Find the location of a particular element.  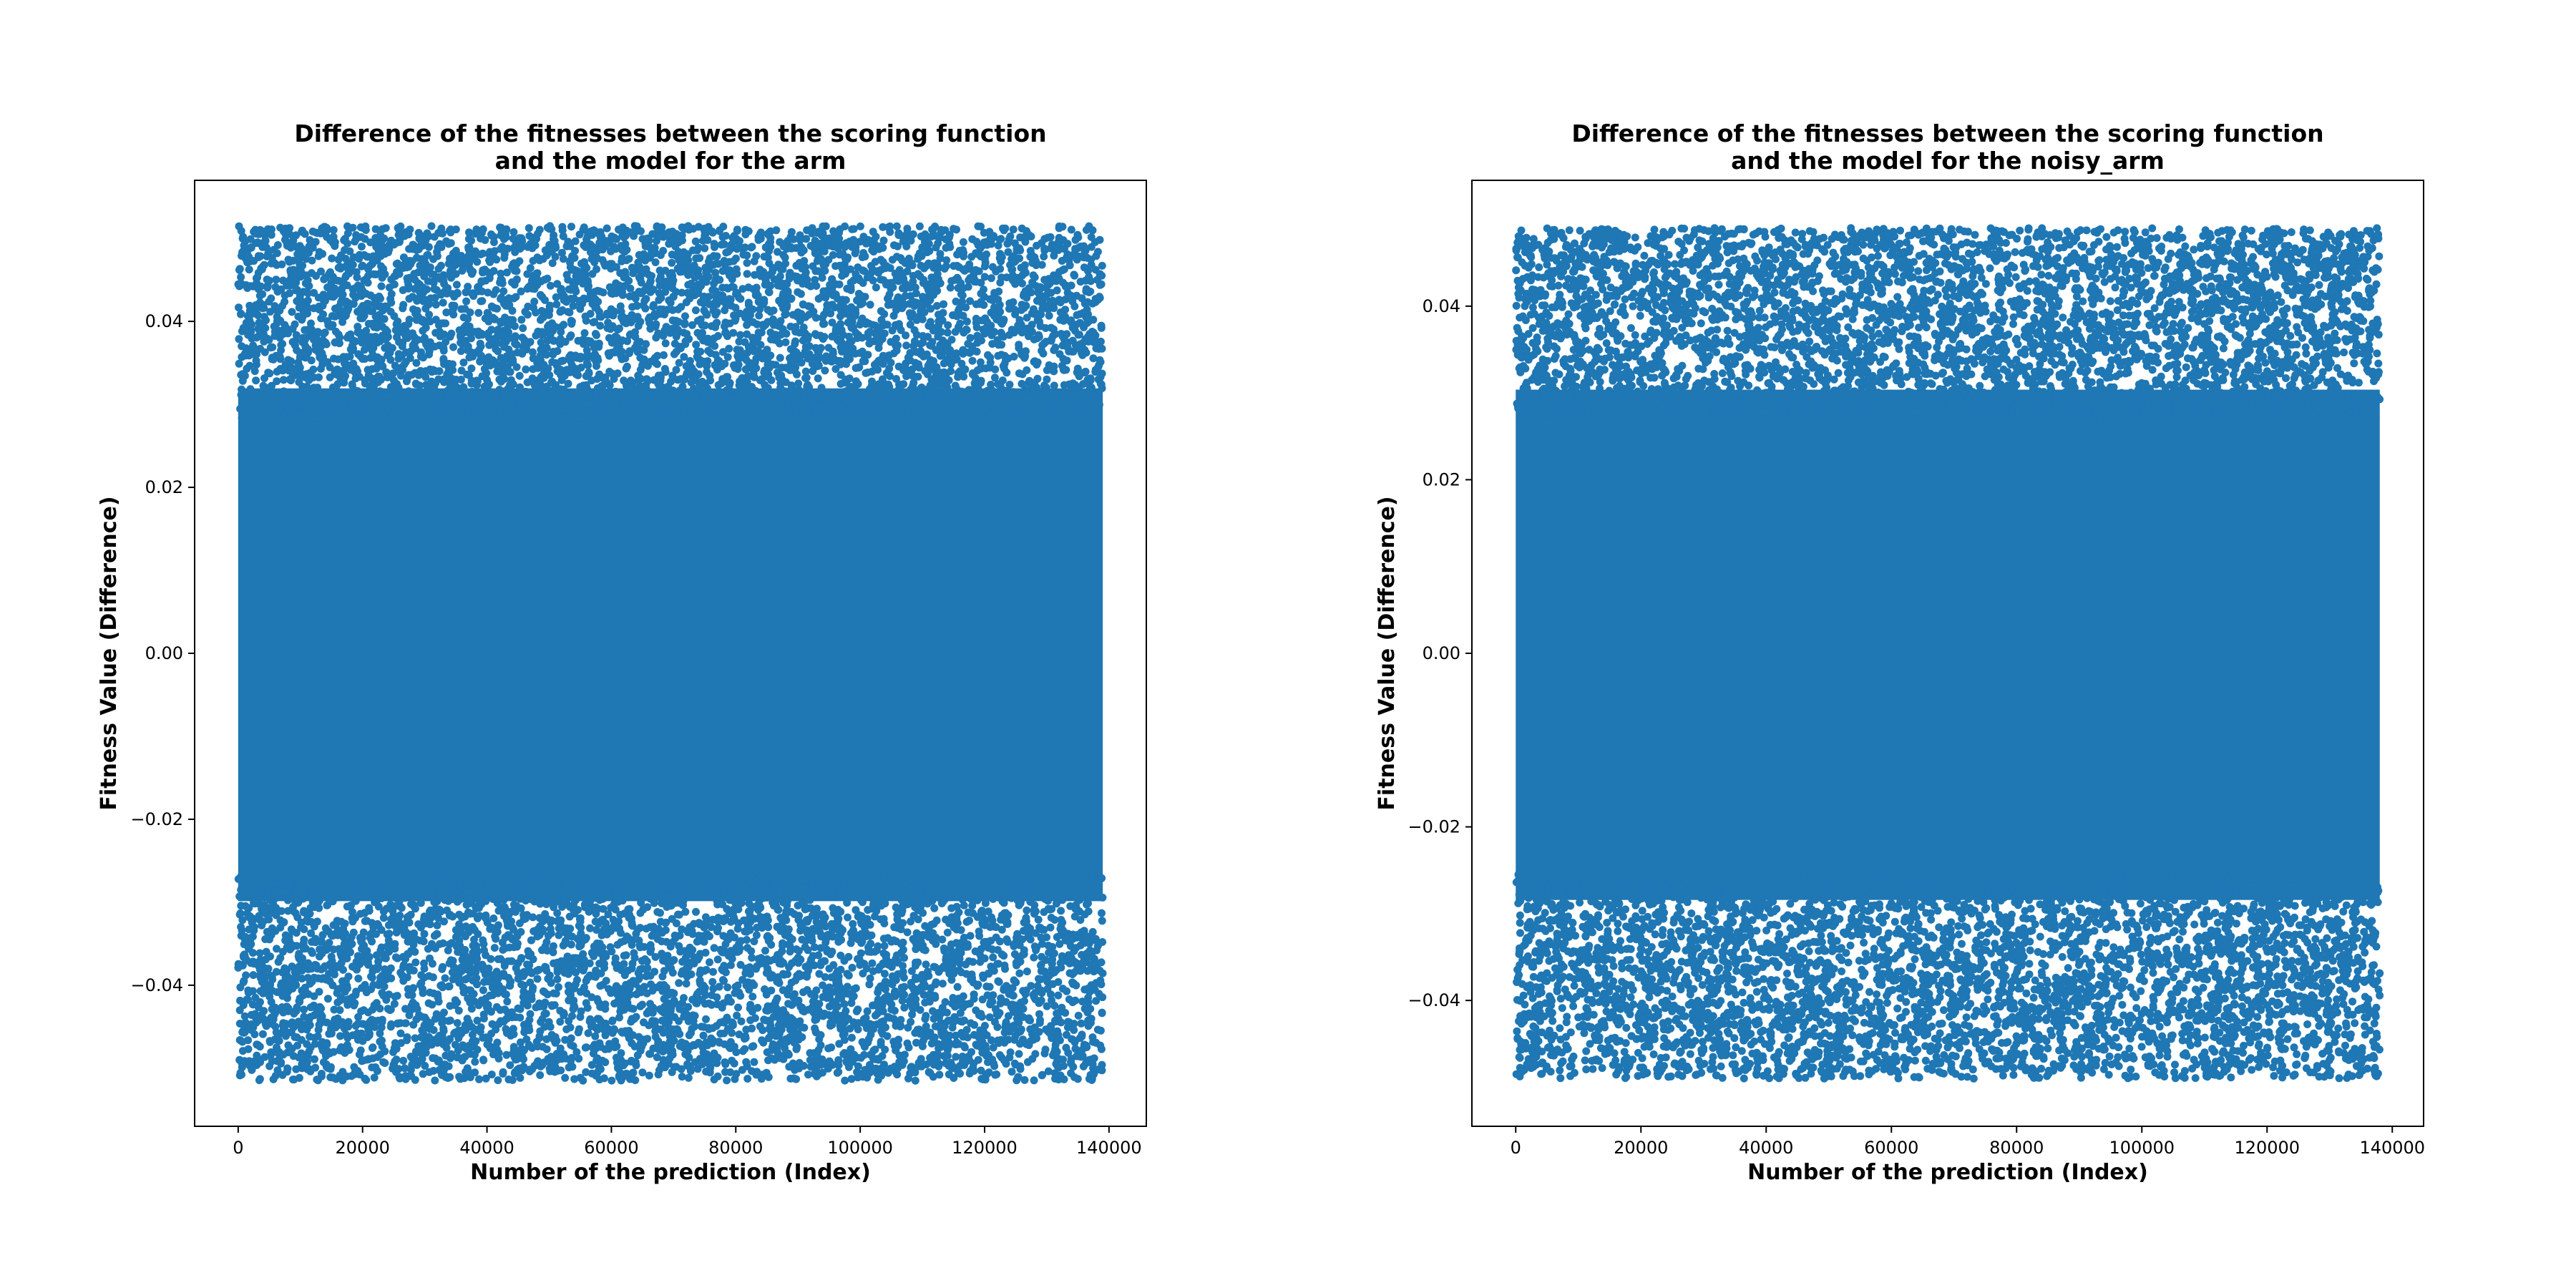

scatter-point-cloud is located at coordinates (670, 645).